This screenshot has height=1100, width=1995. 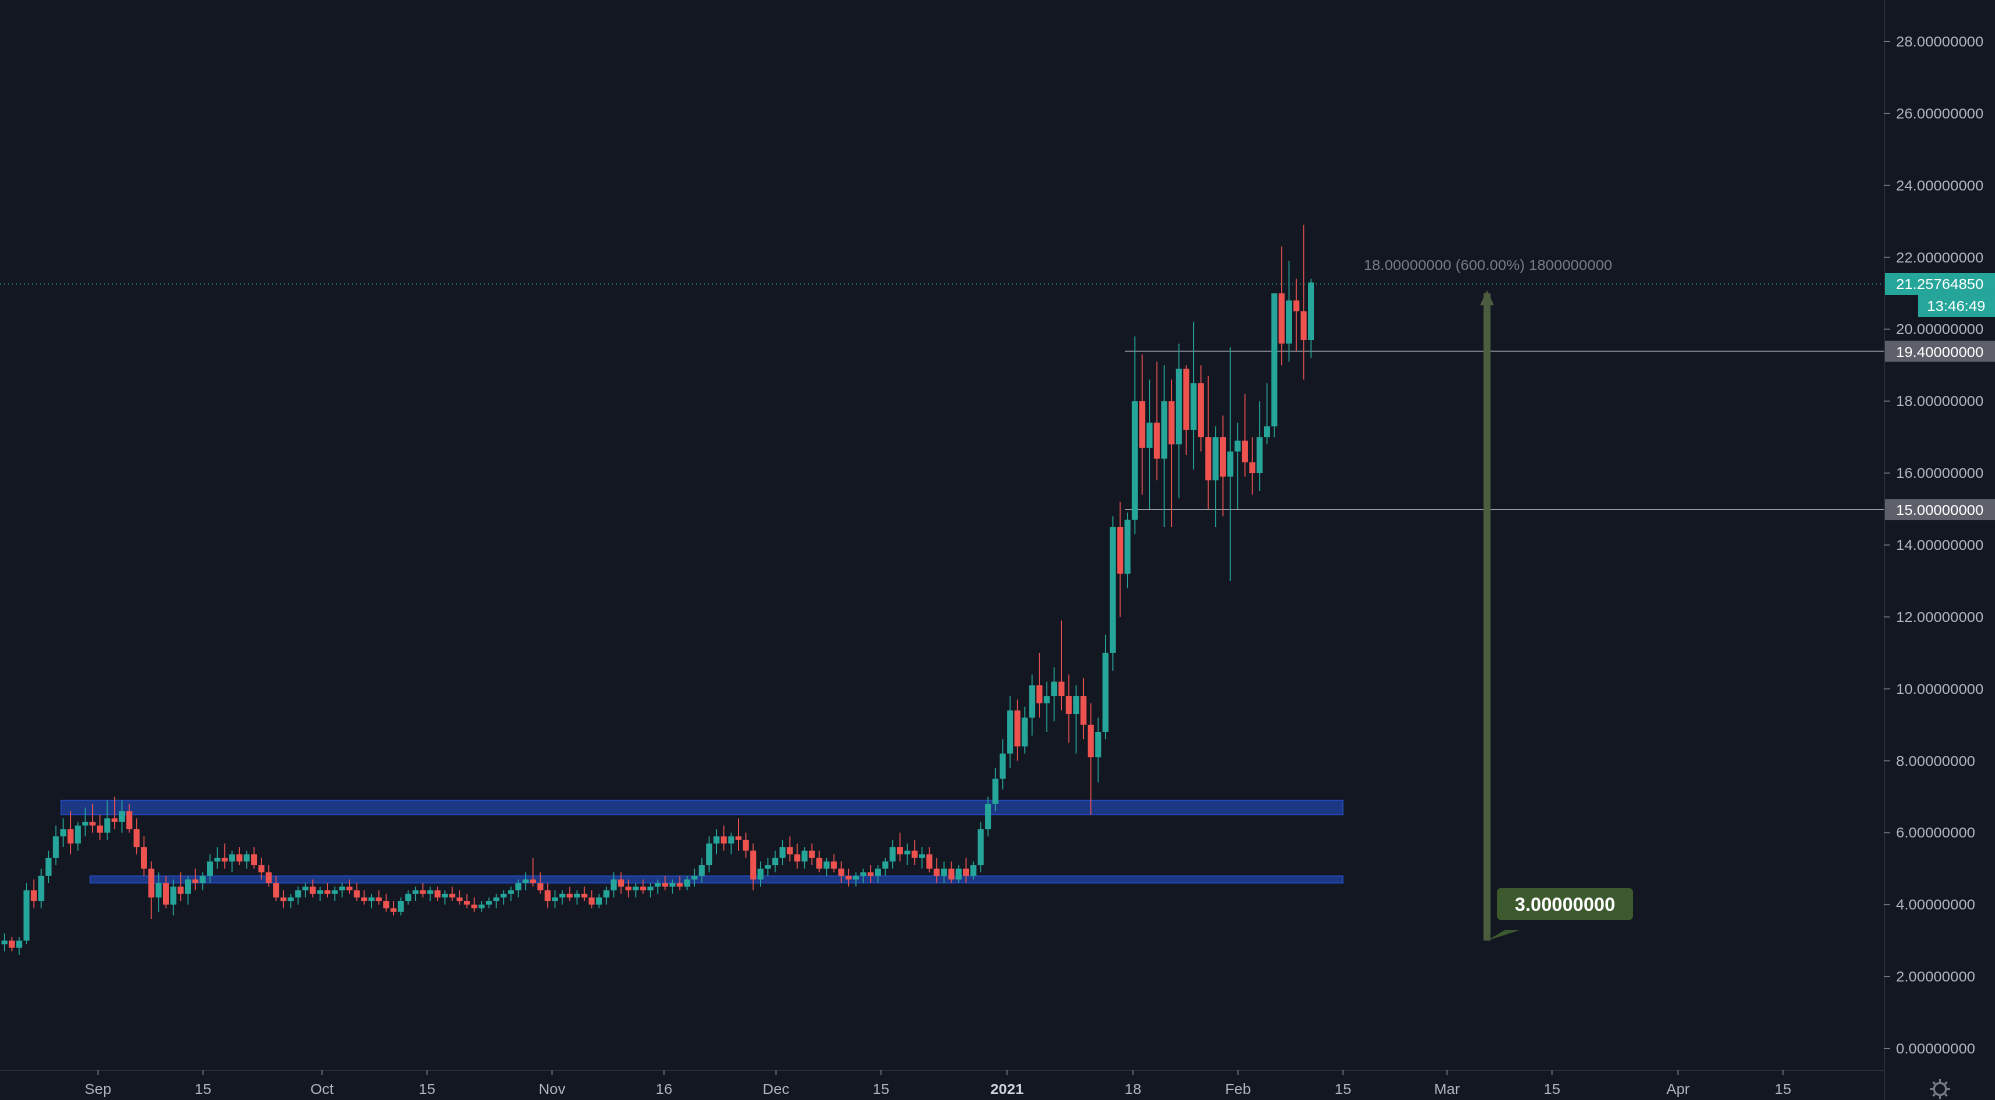 What do you see at coordinates (1006, 1089) in the screenshot?
I see `time-tick-label: 2021` at bounding box center [1006, 1089].